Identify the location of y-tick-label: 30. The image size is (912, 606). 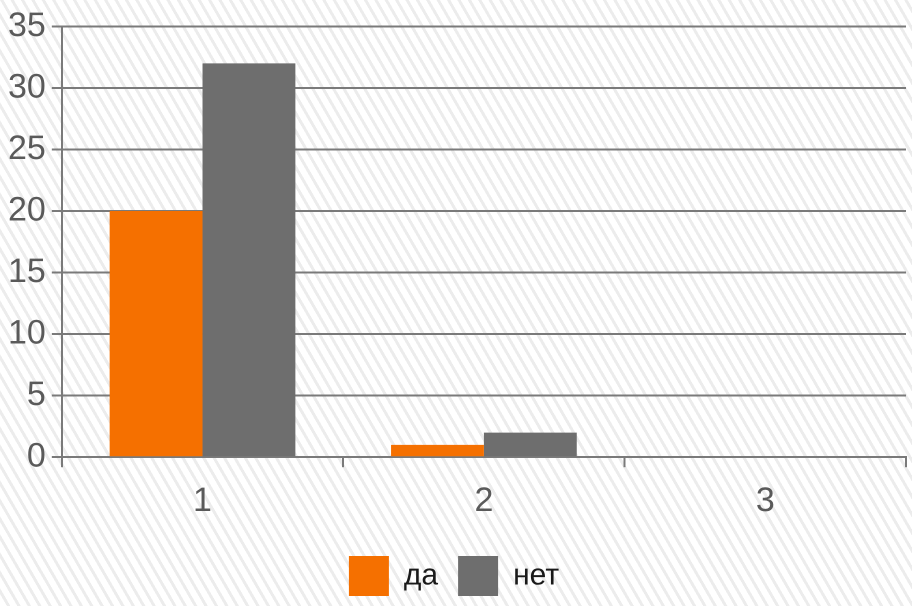
(27, 86).